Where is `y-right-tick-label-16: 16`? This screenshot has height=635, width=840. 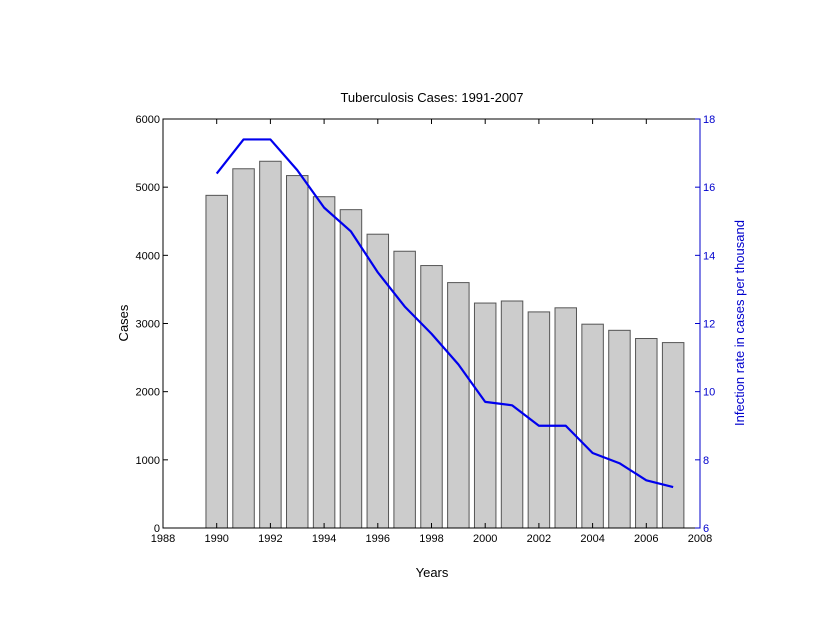 y-right-tick-label-16: 16 is located at coordinates (709, 188).